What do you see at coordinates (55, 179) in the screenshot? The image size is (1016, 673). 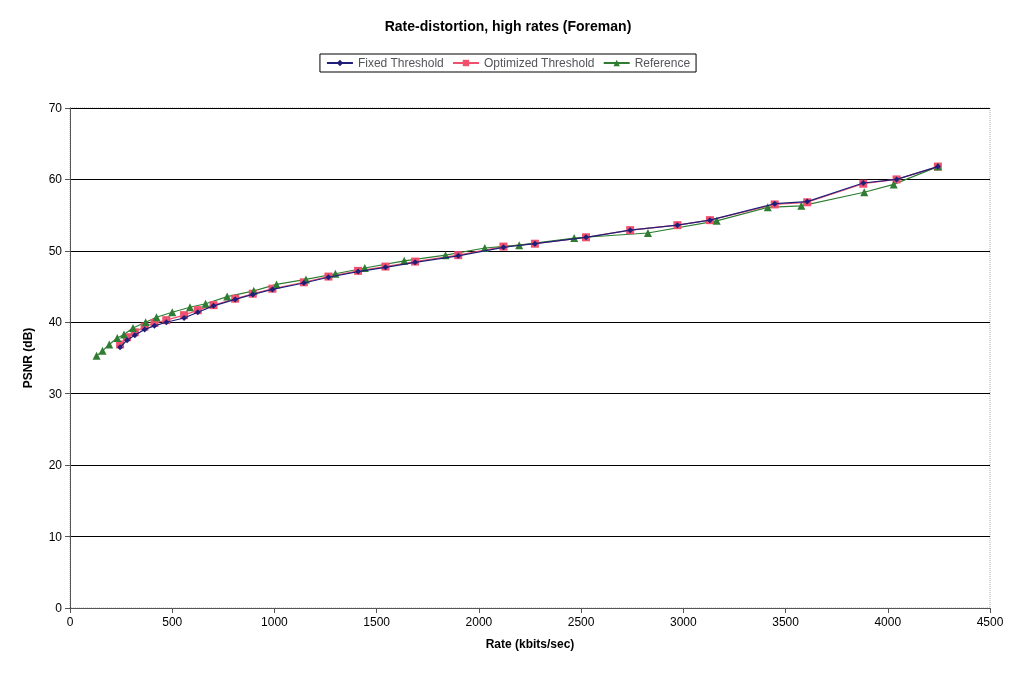 I see `y-tick-label: 60` at bounding box center [55, 179].